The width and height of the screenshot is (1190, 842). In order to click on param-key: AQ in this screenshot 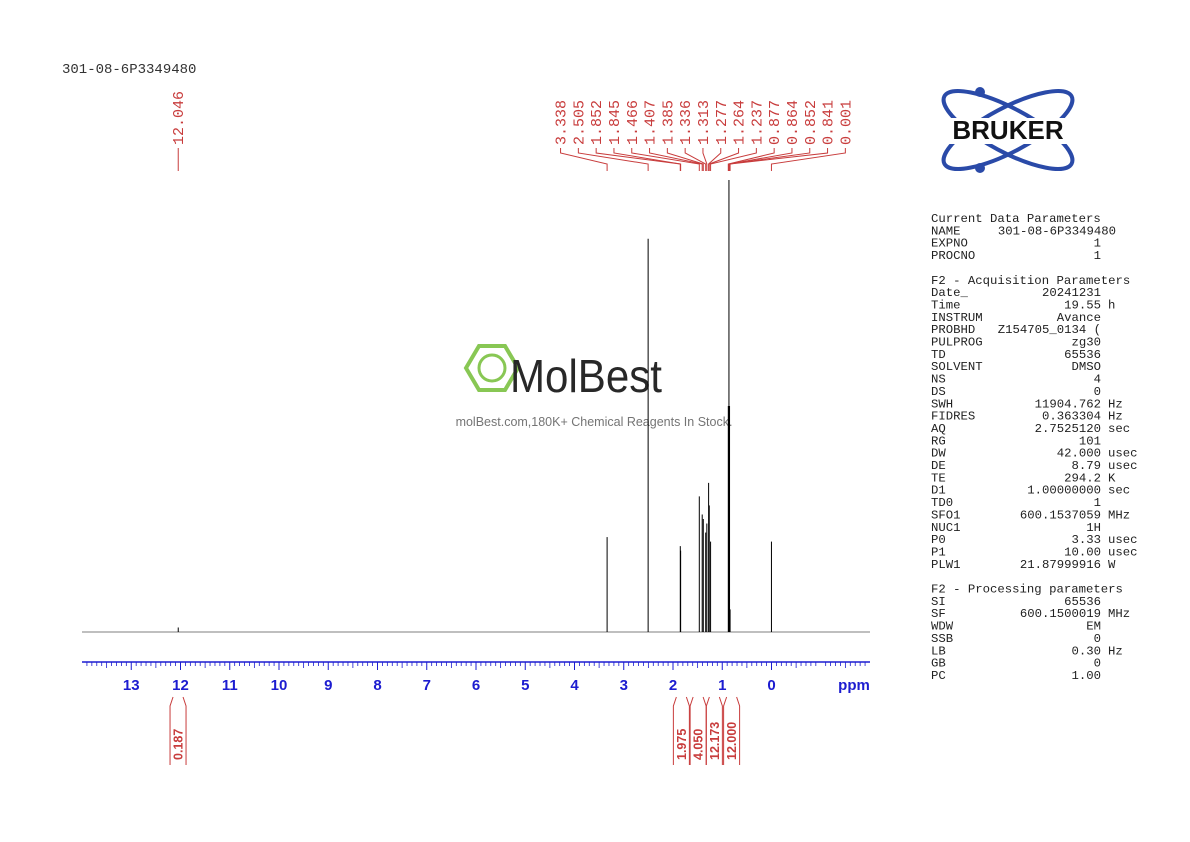, I will do `click(938, 429)`.